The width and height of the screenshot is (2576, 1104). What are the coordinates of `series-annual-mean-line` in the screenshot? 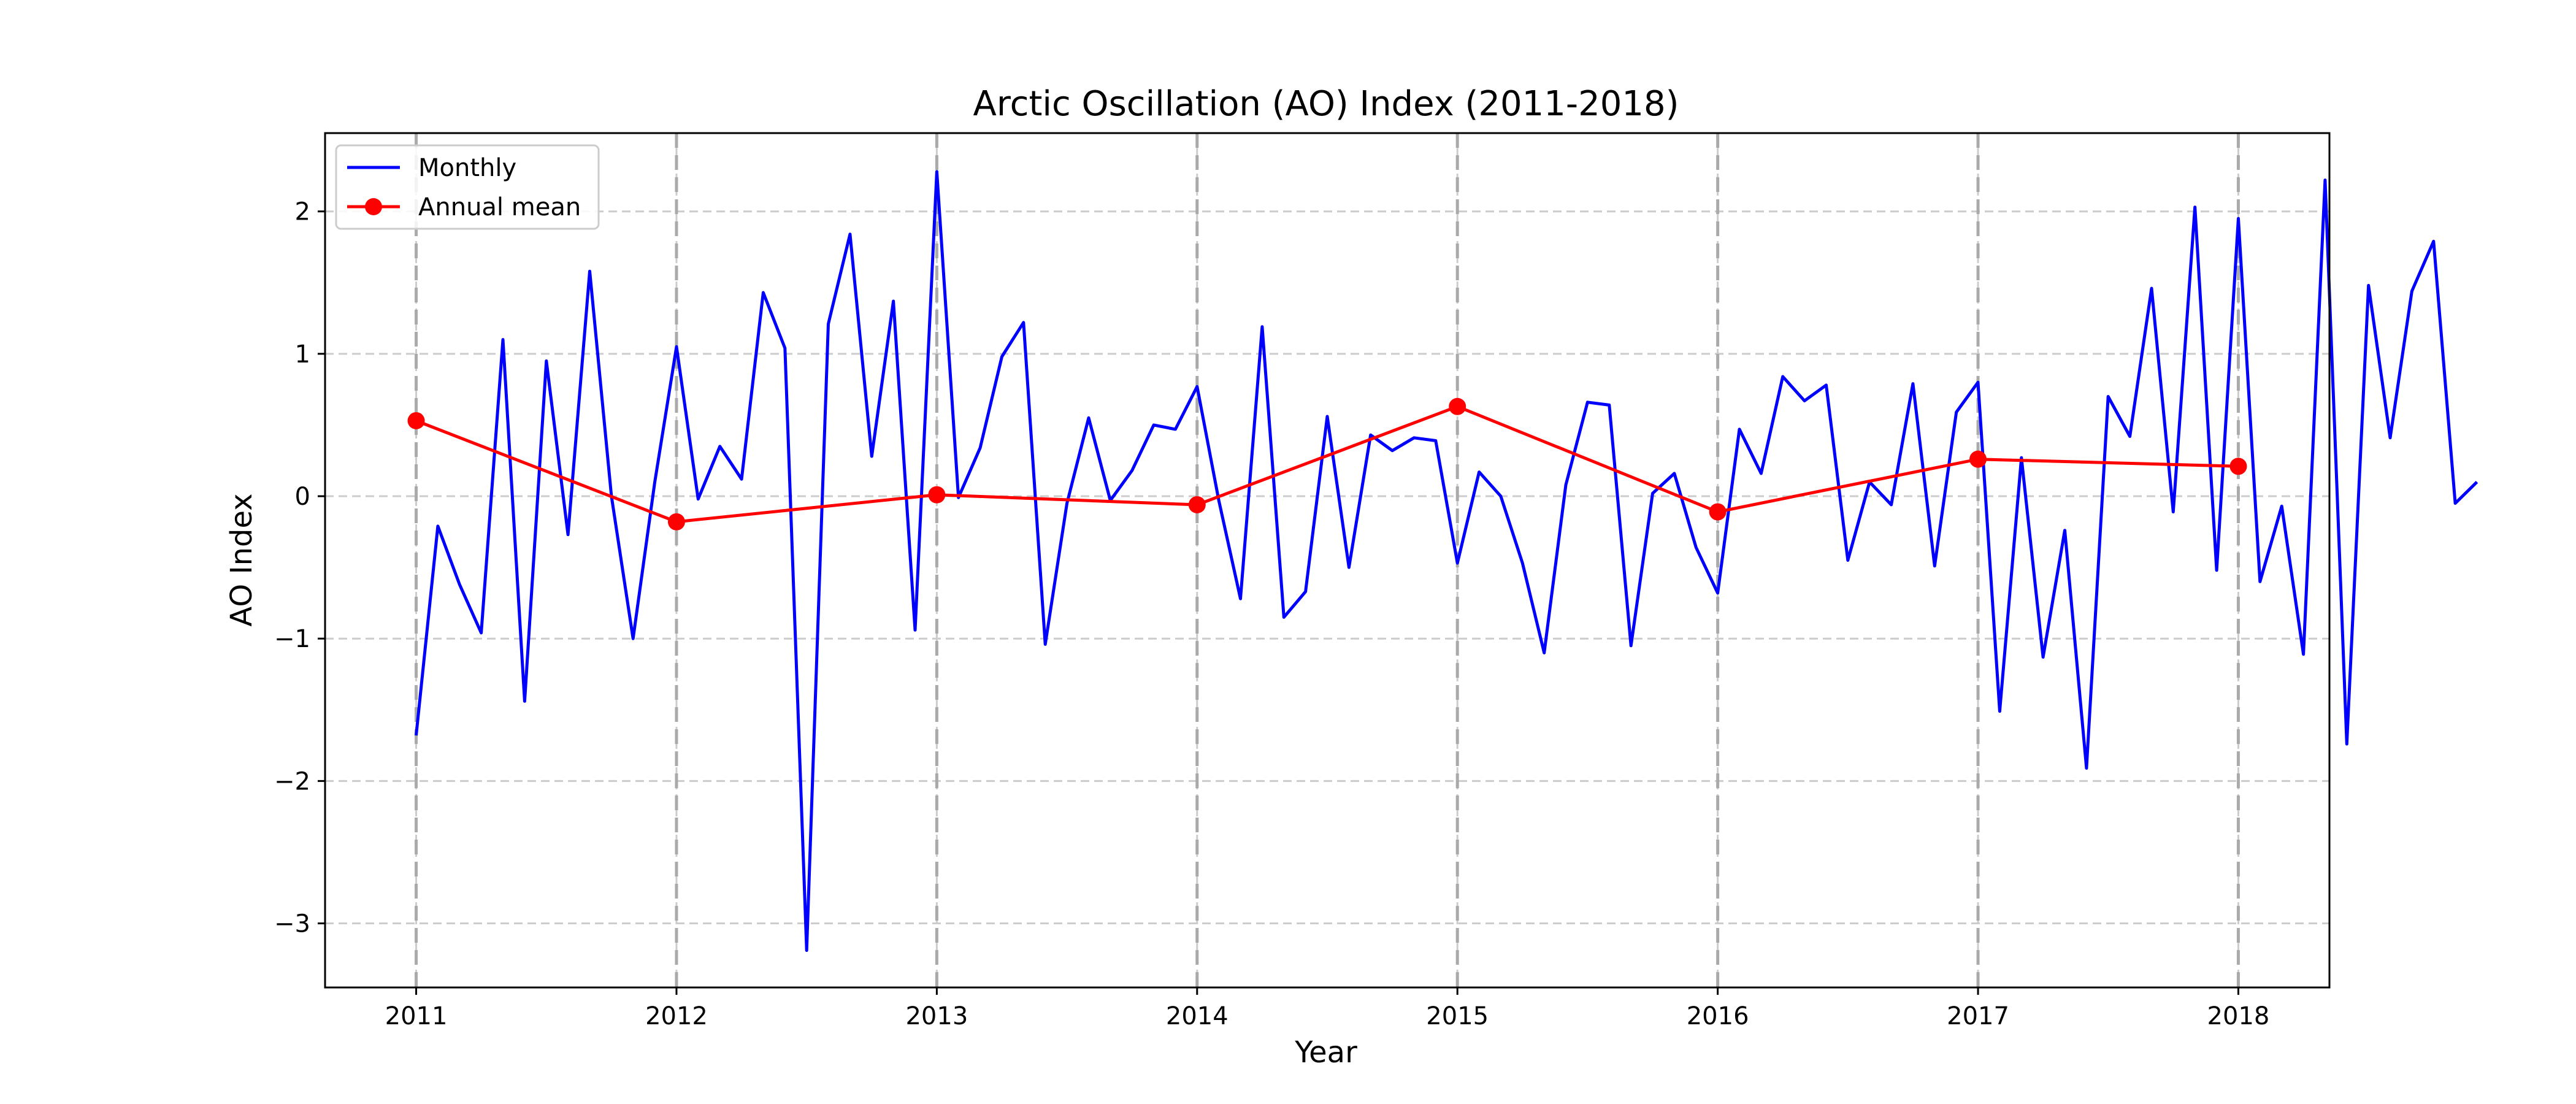 It's located at (1327, 464).